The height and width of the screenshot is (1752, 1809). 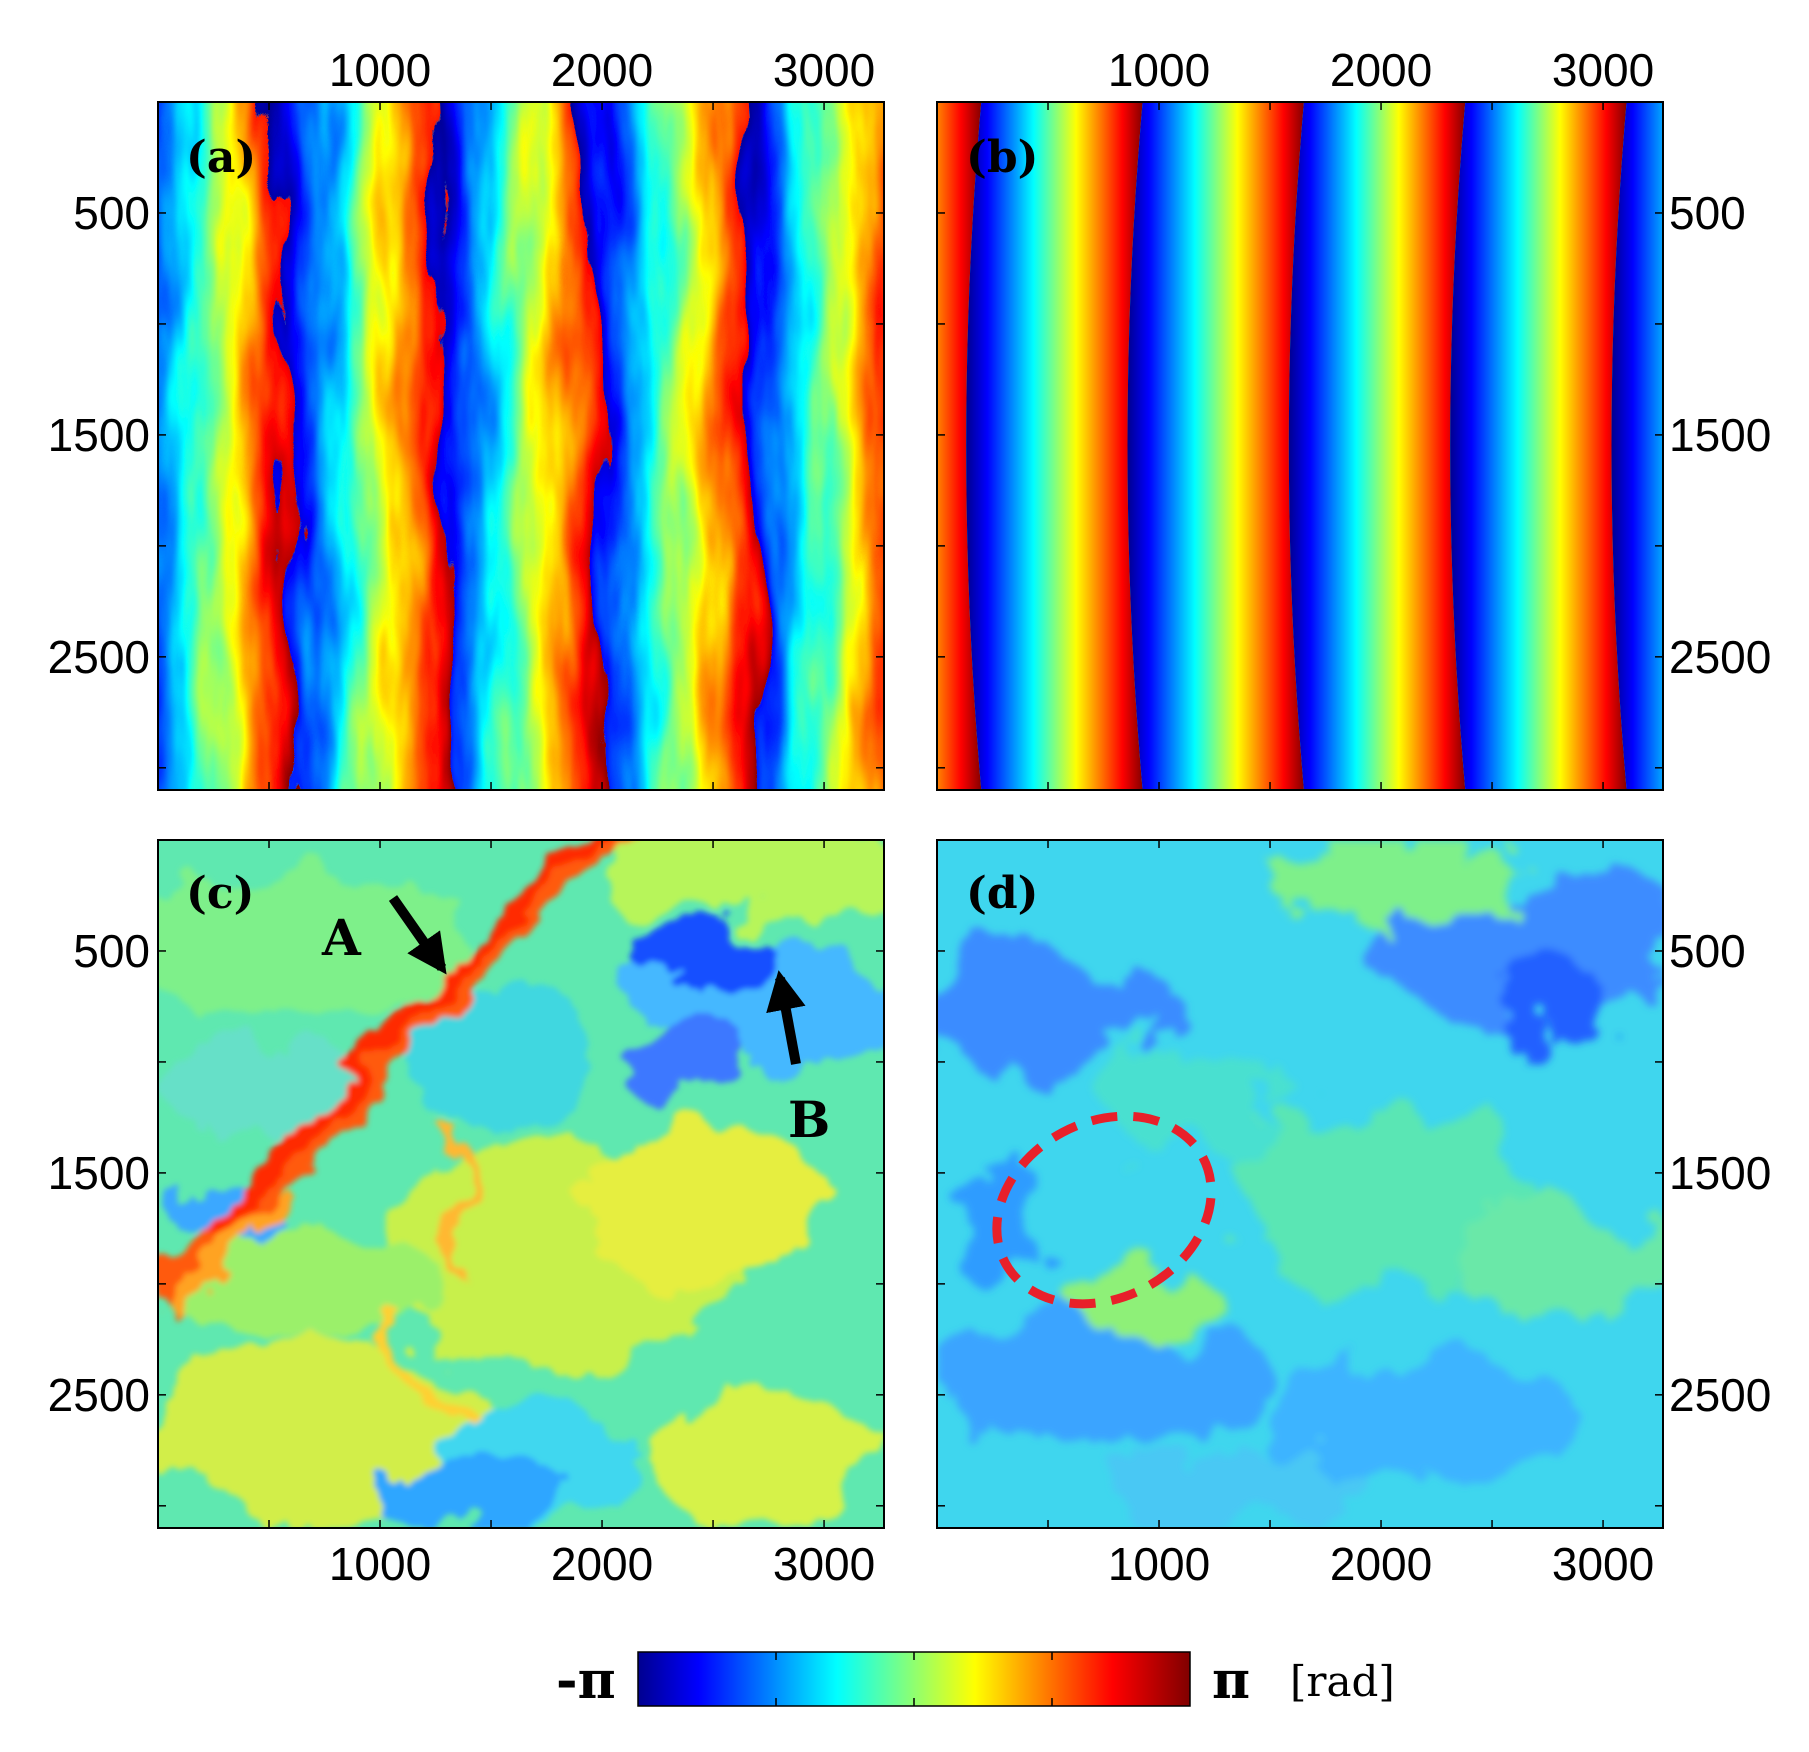 I want to click on annotation-b-arrow, so click(x=786, y=1017).